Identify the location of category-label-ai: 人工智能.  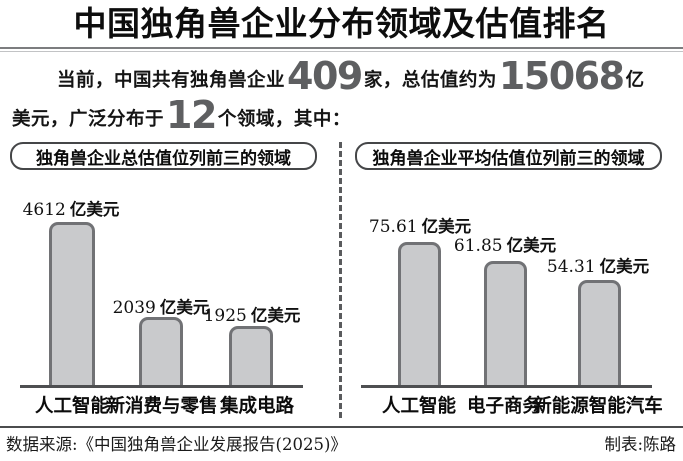
(71, 406).